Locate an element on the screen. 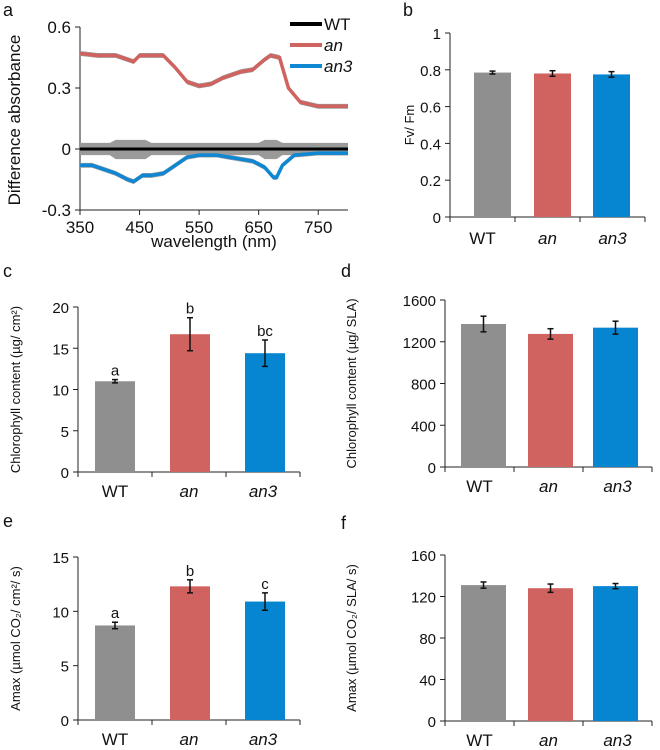 This screenshot has width=660, height=750. panel-label: a is located at coordinates (8, 10).